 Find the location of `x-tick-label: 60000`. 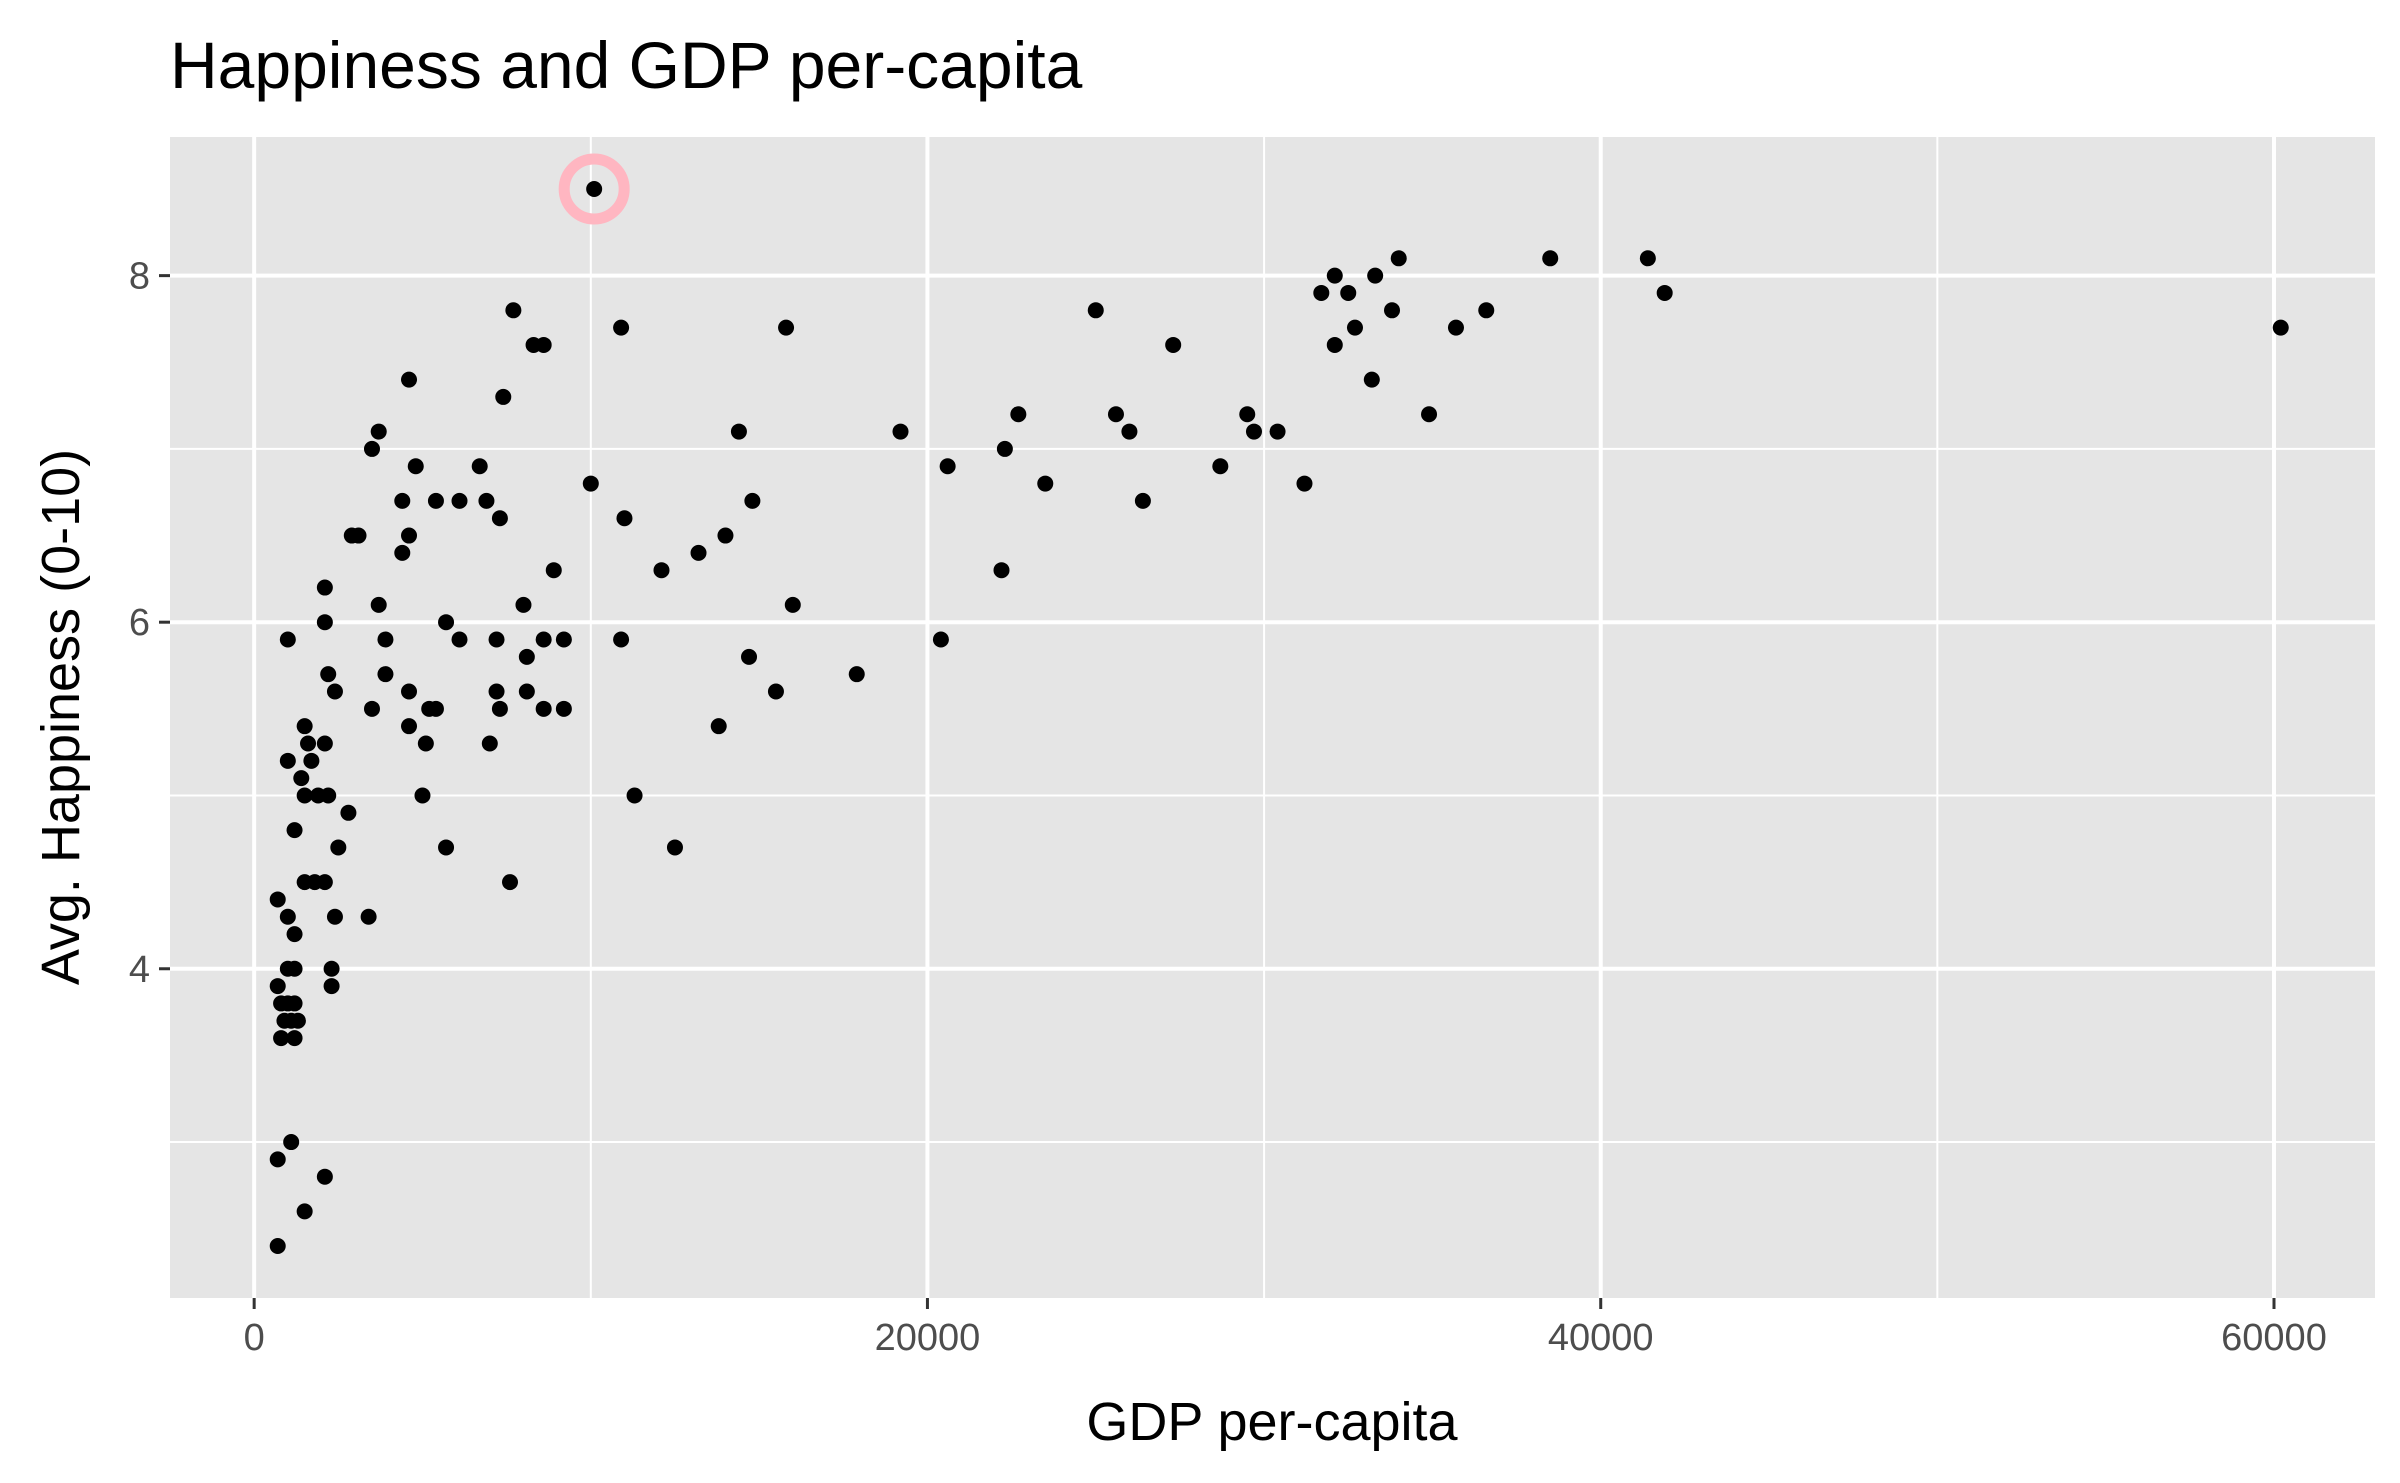

x-tick-label: 60000 is located at coordinates (2274, 1338).